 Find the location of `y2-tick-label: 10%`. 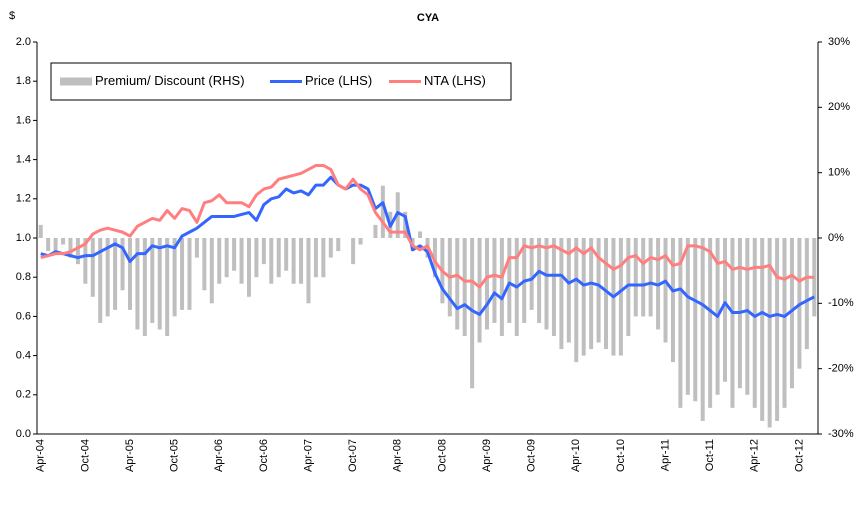

y2-tick-label: 10% is located at coordinates (839, 173).